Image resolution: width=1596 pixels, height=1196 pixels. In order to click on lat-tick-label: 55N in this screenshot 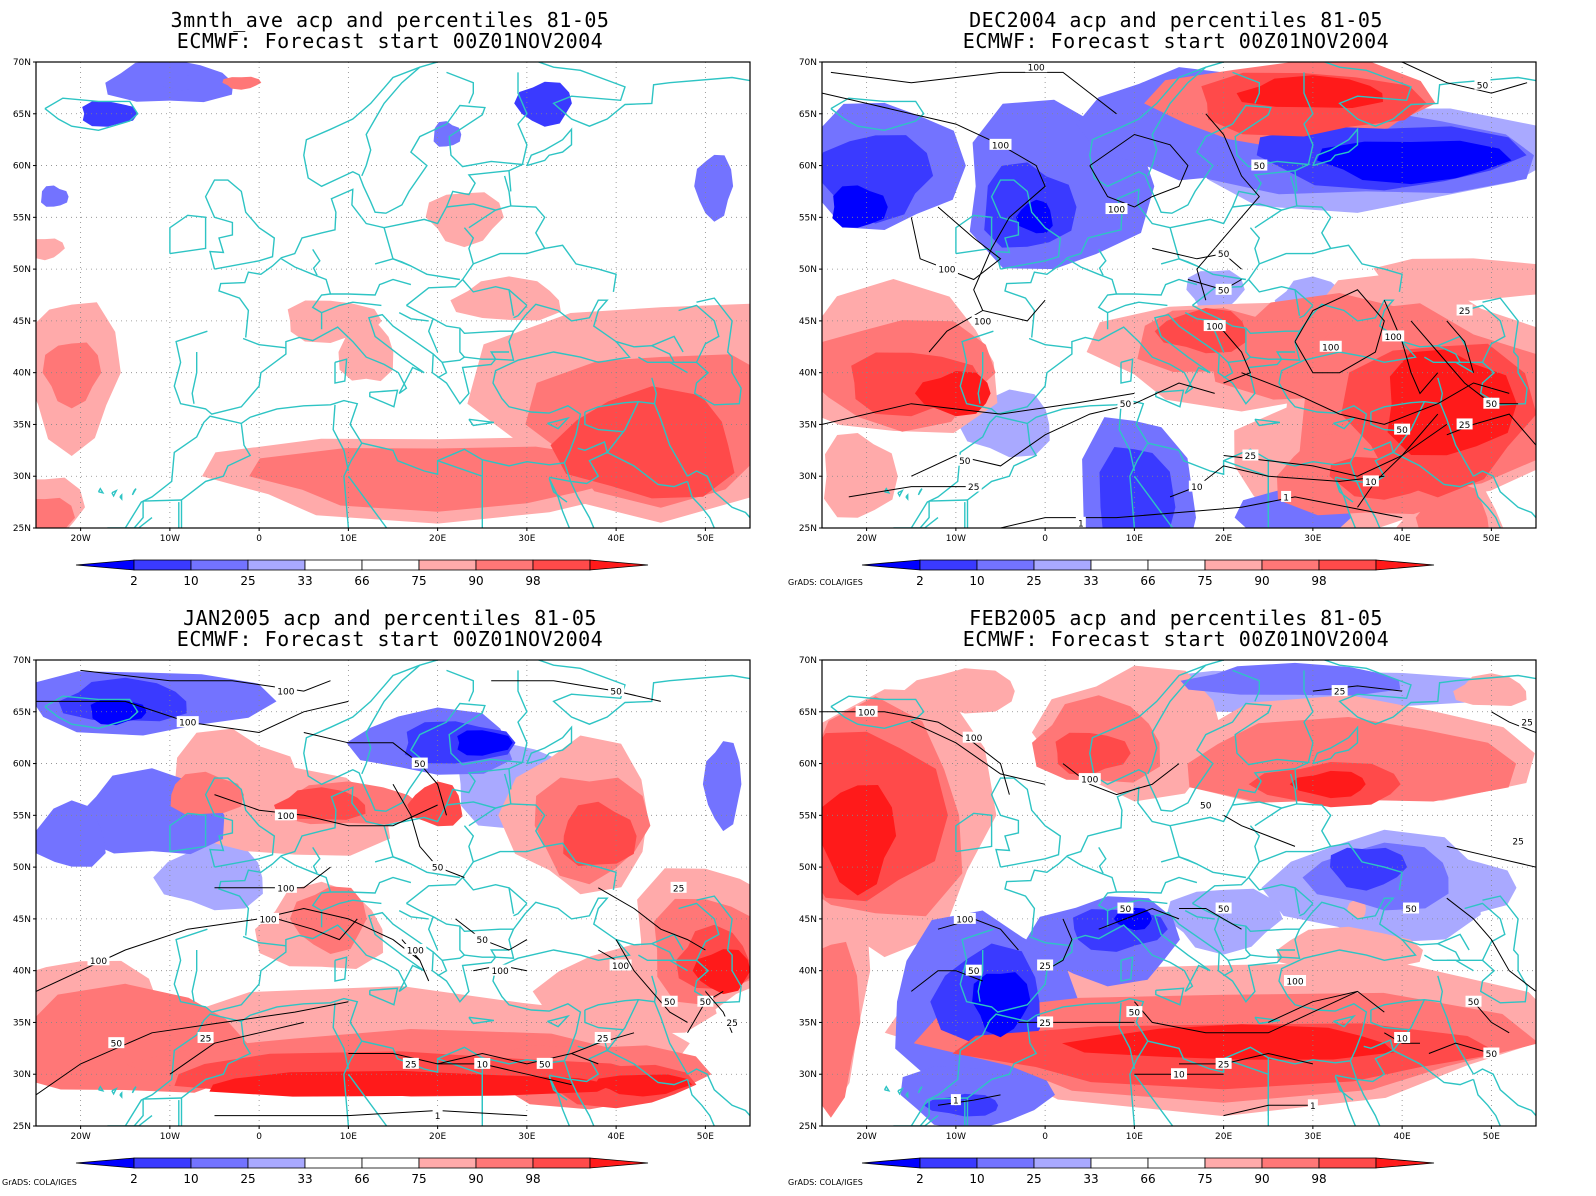, I will do `click(22, 218)`.